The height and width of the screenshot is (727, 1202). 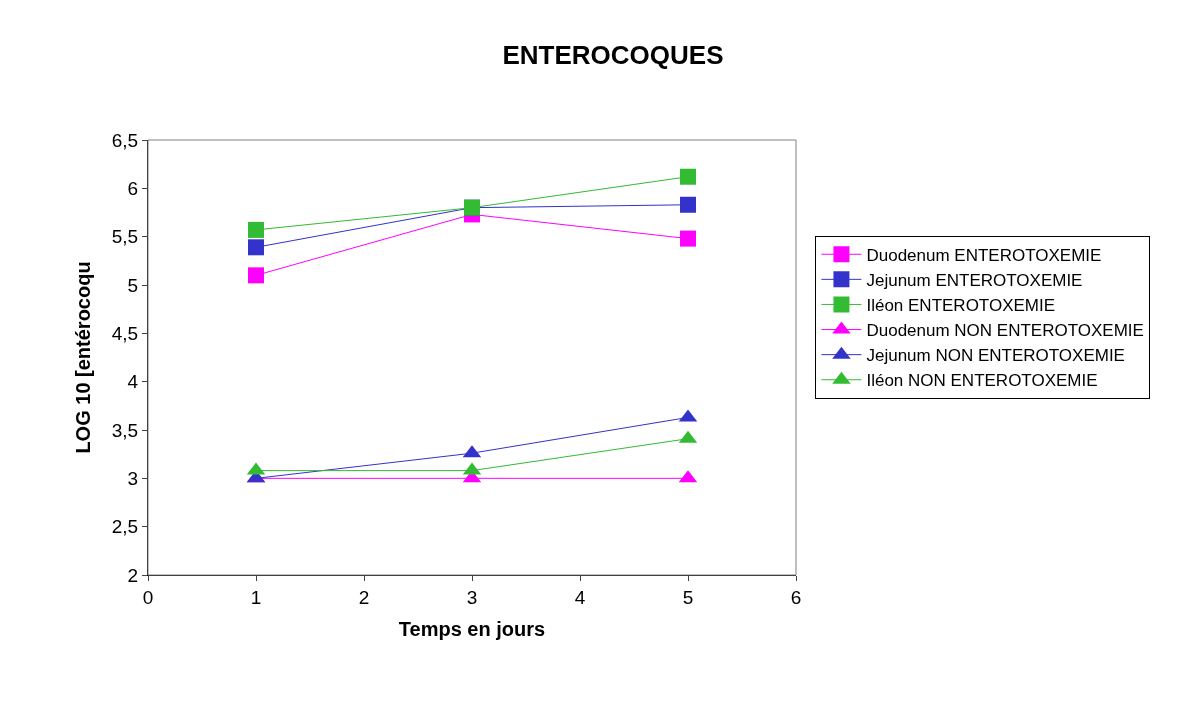 I want to click on y-tick-label: 4,5, so click(x=125, y=333).